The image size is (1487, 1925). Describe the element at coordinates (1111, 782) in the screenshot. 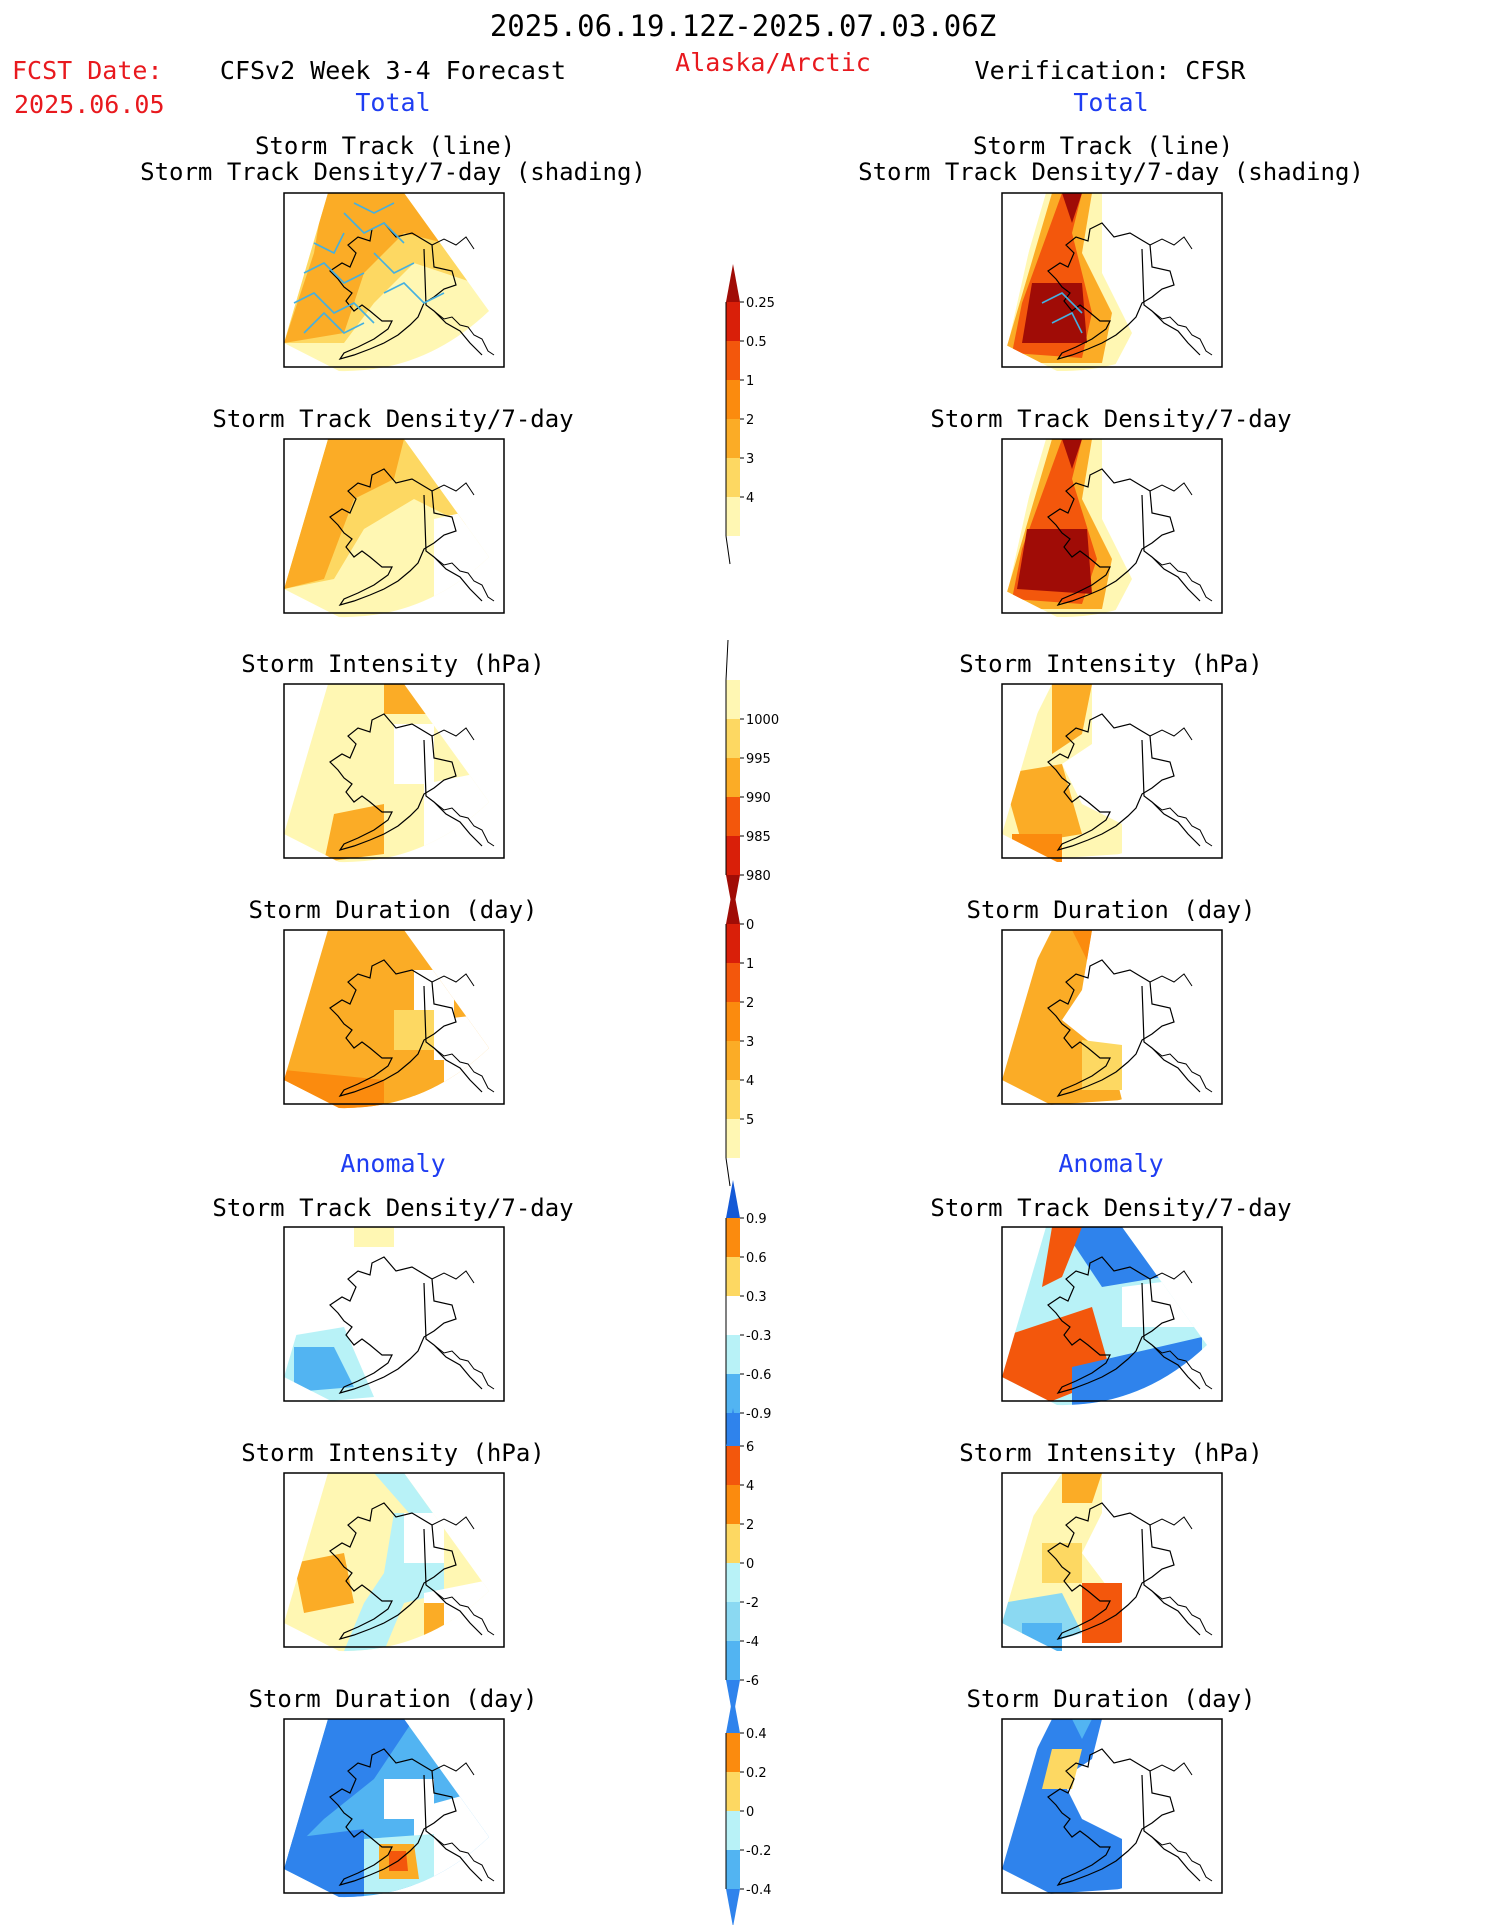

I see `map-intensity-right-coastline` at that location.